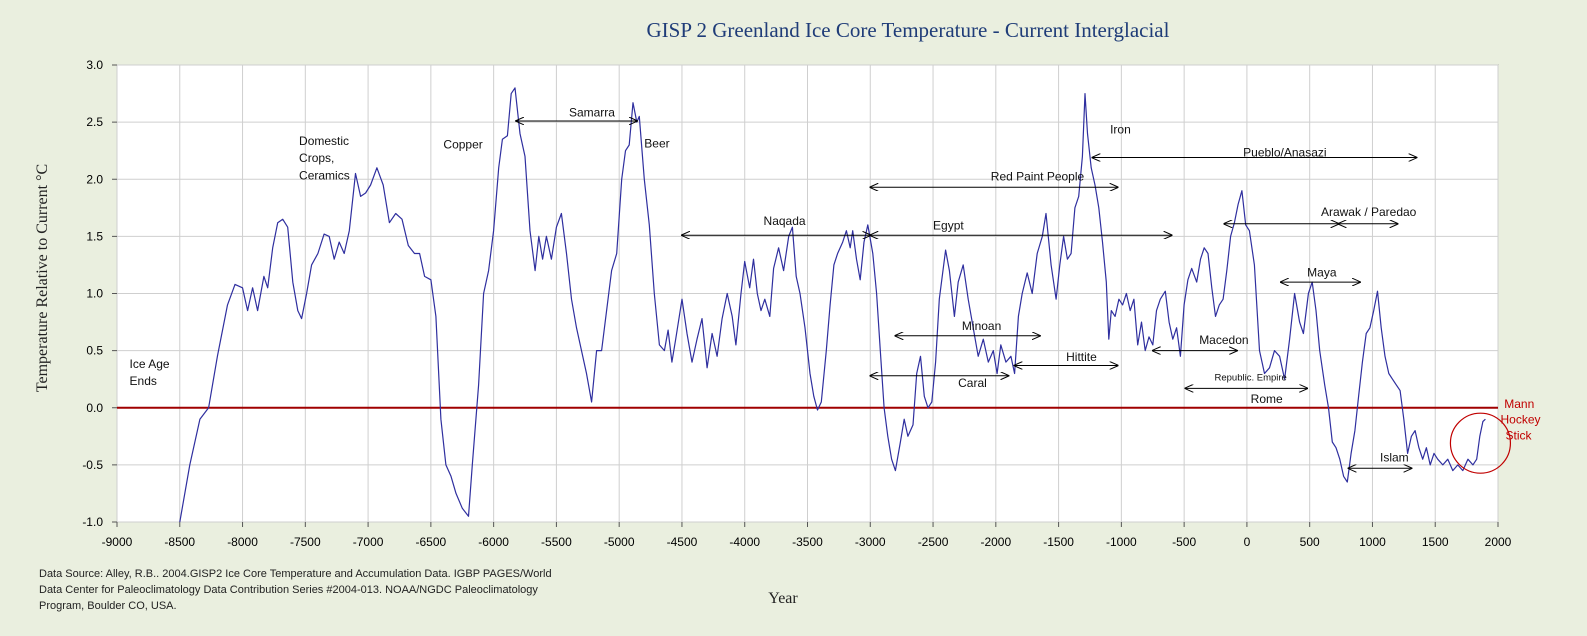  I want to click on annotation-label: Caral, so click(972, 383).